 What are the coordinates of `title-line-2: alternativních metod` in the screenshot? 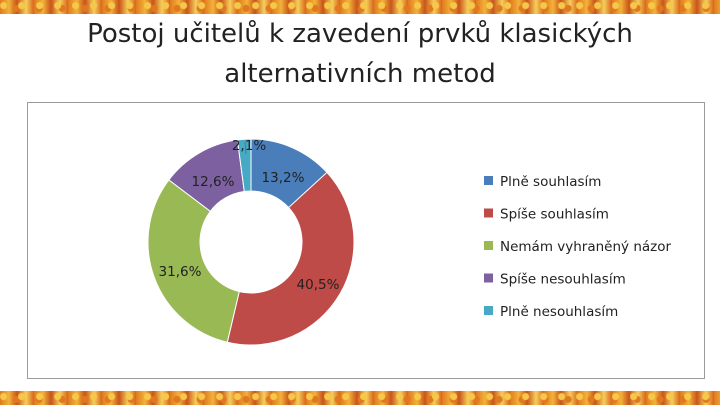 It's located at (360, 74).